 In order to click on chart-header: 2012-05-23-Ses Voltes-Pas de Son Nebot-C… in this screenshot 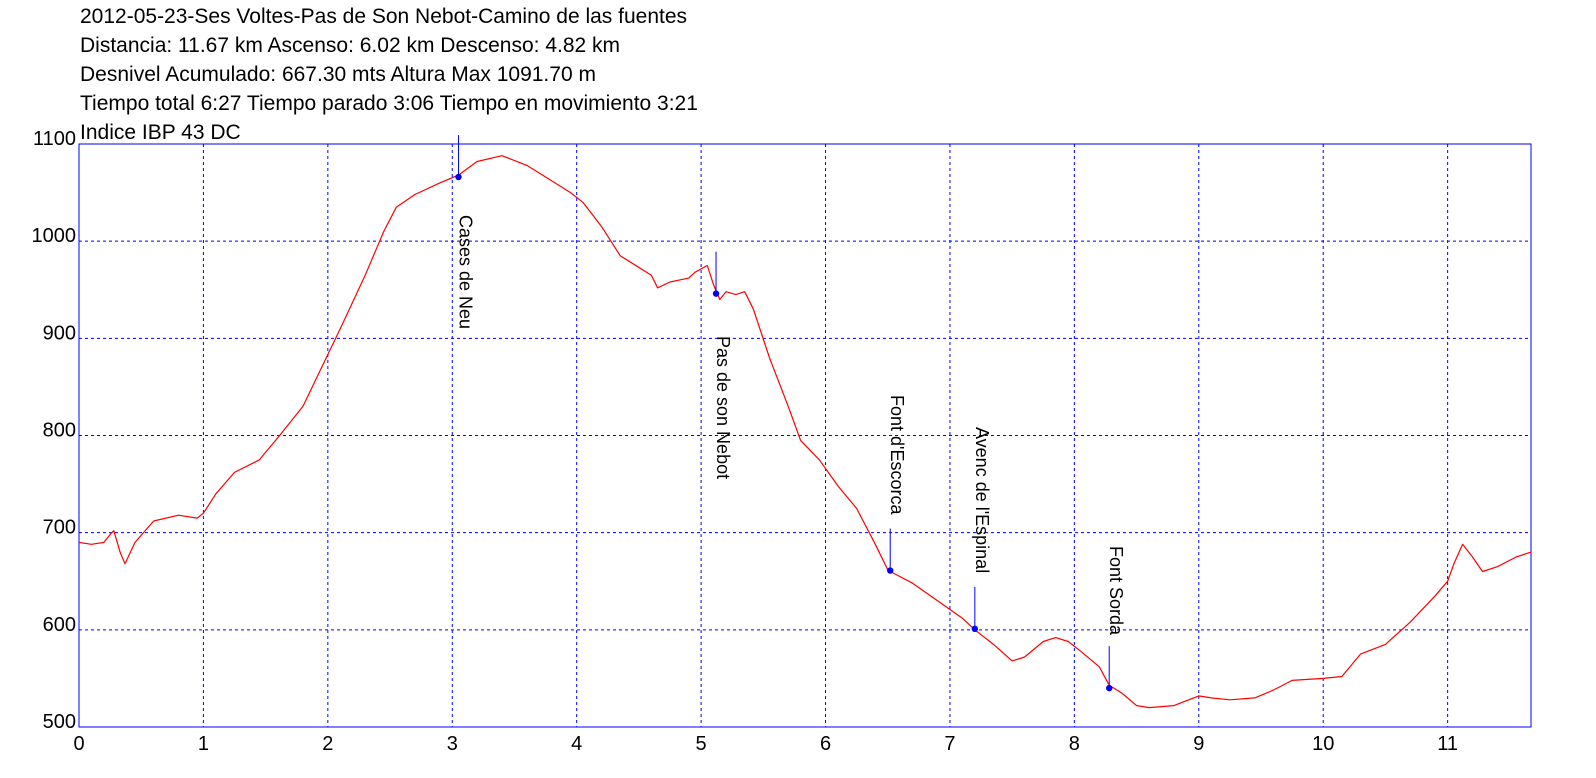, I will do `click(389, 74)`.